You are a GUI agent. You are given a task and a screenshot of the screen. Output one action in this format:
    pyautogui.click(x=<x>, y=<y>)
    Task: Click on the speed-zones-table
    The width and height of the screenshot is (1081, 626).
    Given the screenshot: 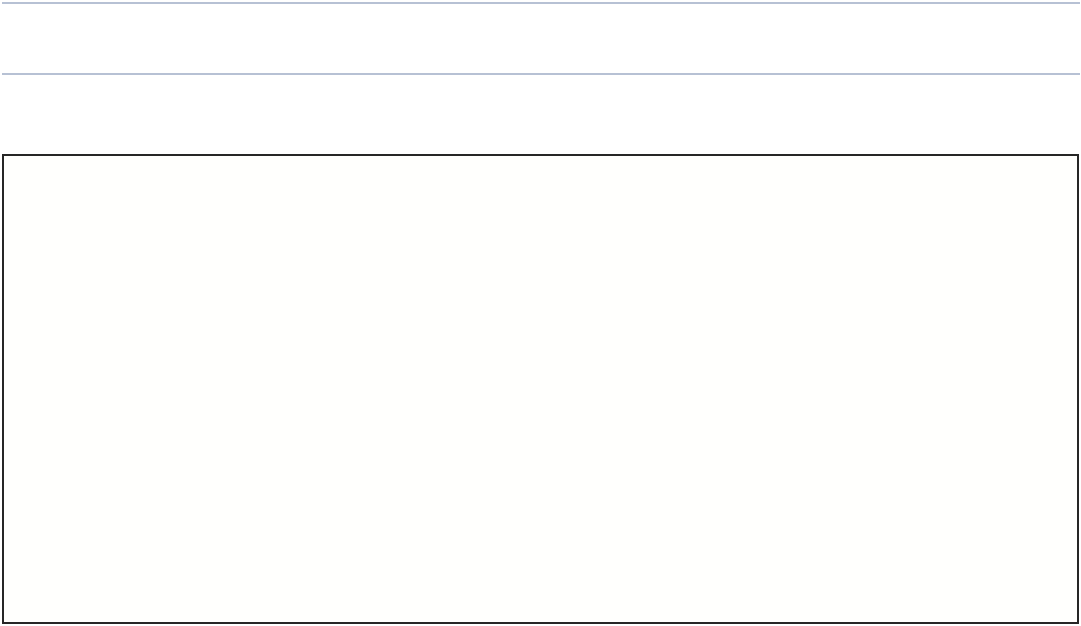 What is the action you would take?
    pyautogui.click(x=541, y=74)
    